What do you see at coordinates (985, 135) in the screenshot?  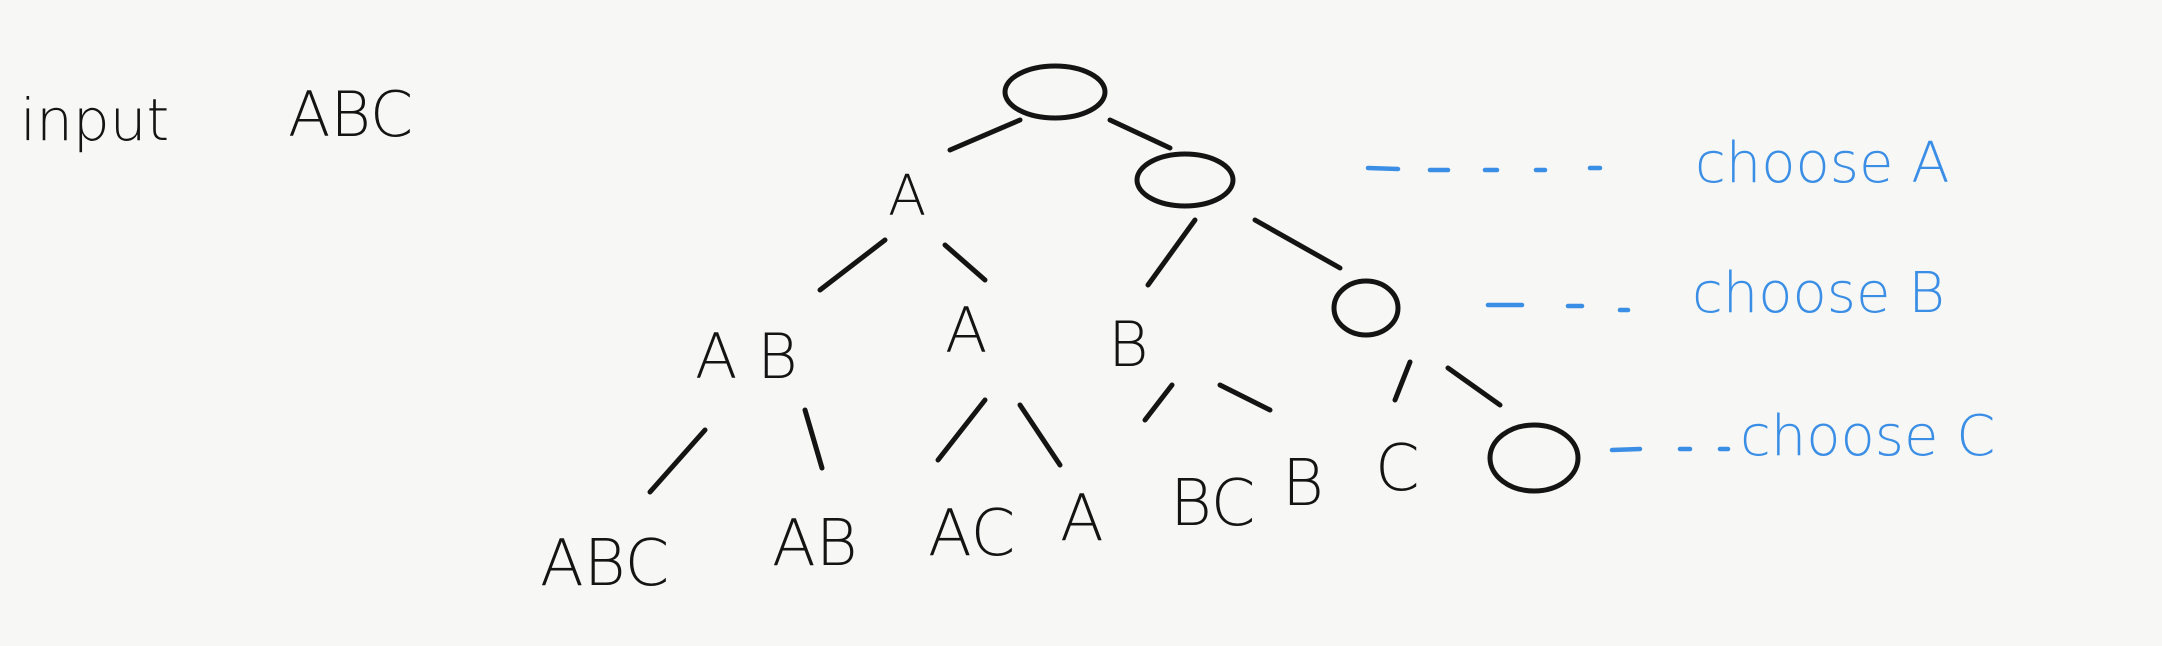 I see `edge-root-a` at bounding box center [985, 135].